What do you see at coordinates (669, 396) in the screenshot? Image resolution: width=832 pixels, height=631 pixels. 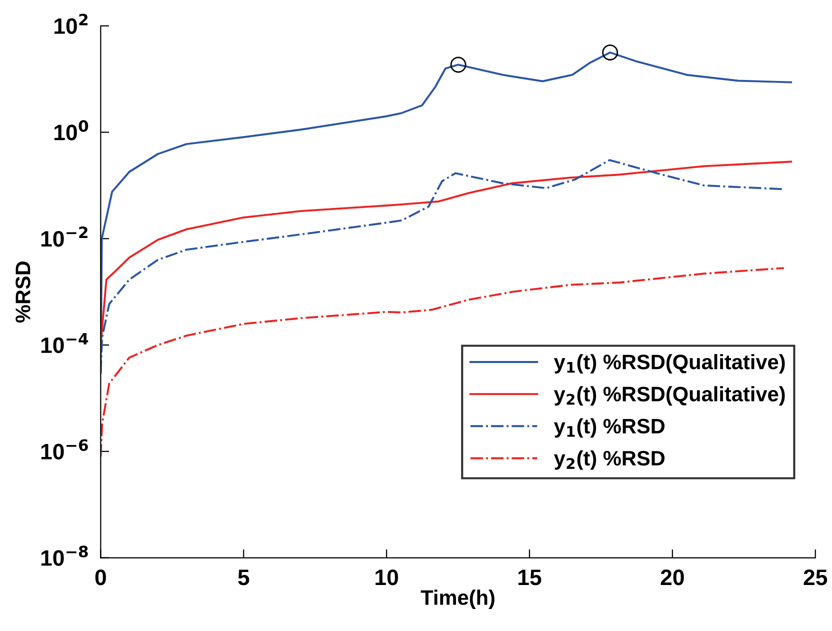 I see `legend-label: y$_{2}$(t) %RSD(Qualitative)` at bounding box center [669, 396].